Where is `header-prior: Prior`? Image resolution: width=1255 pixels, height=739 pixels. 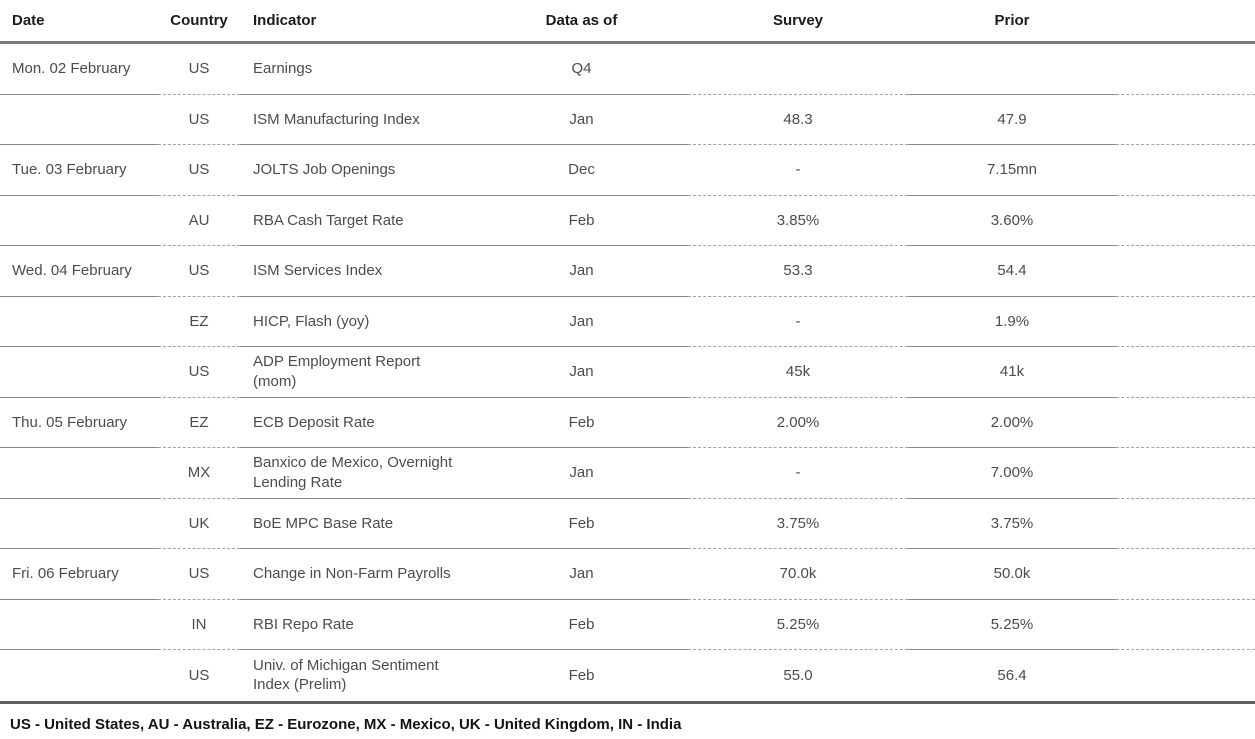
header-prior: Prior is located at coordinates (1012, 20).